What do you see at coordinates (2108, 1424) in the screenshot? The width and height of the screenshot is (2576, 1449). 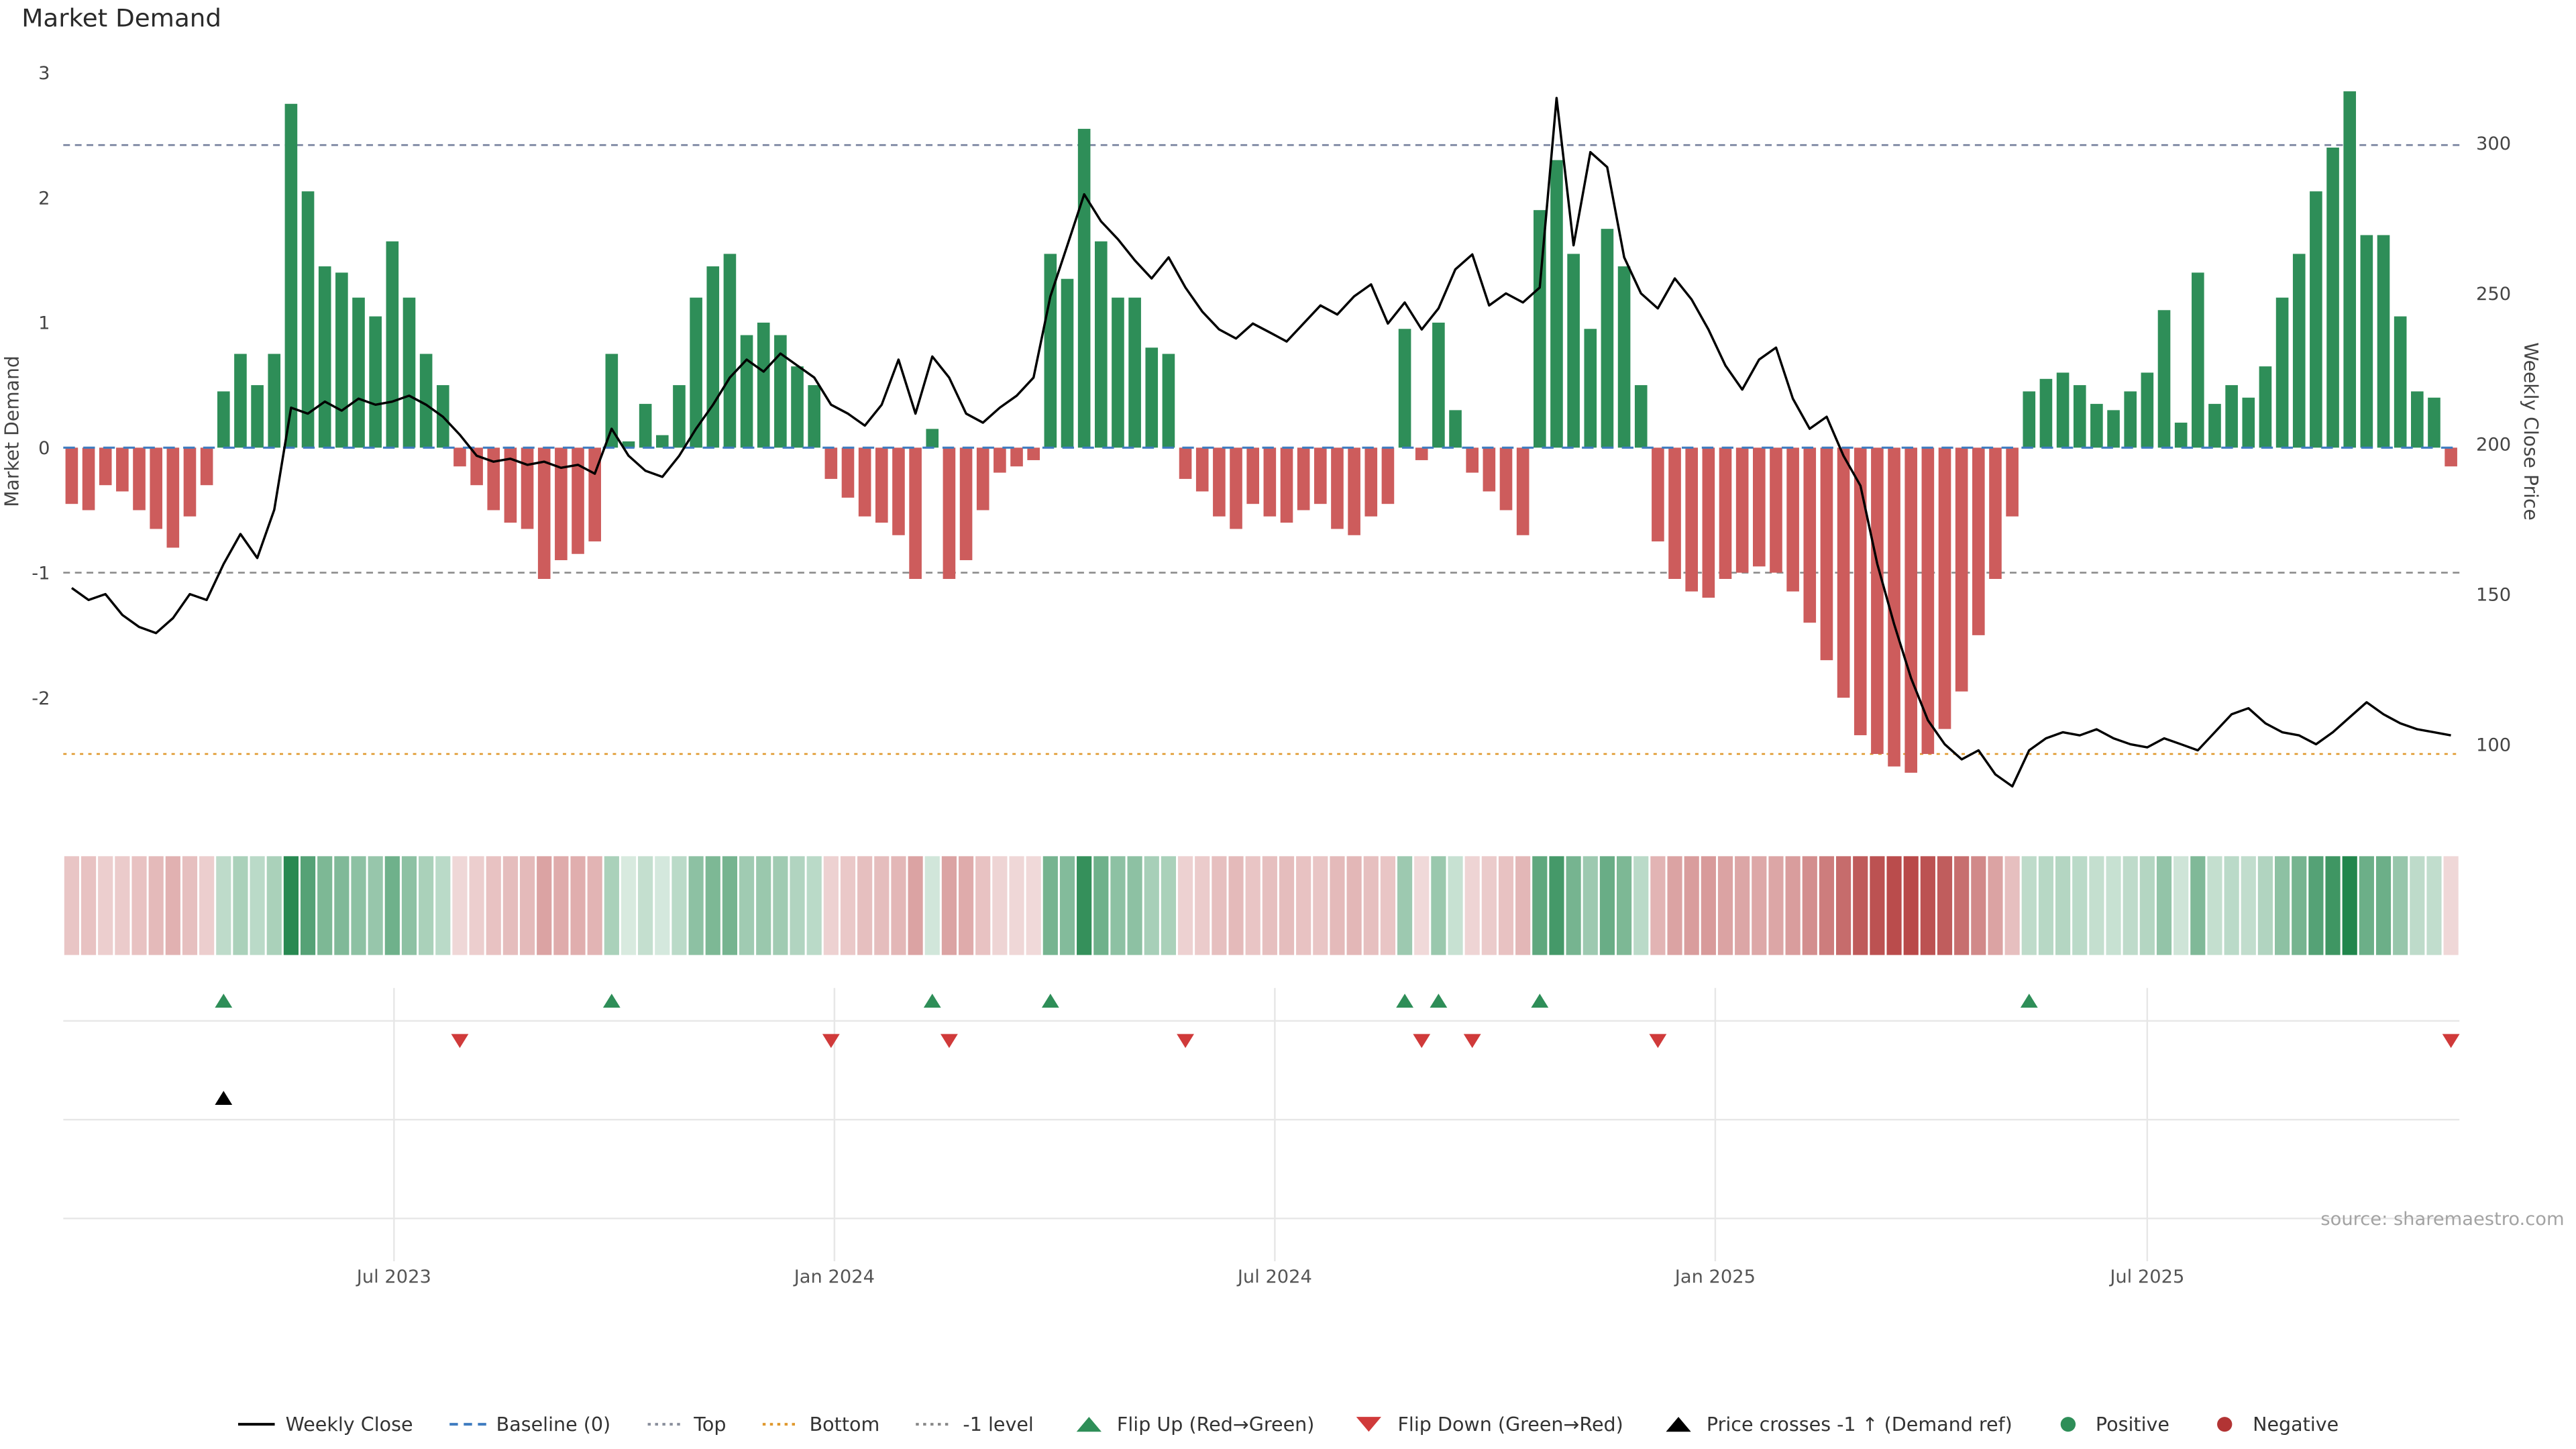 I see `legend-item-positive: Positive` at bounding box center [2108, 1424].